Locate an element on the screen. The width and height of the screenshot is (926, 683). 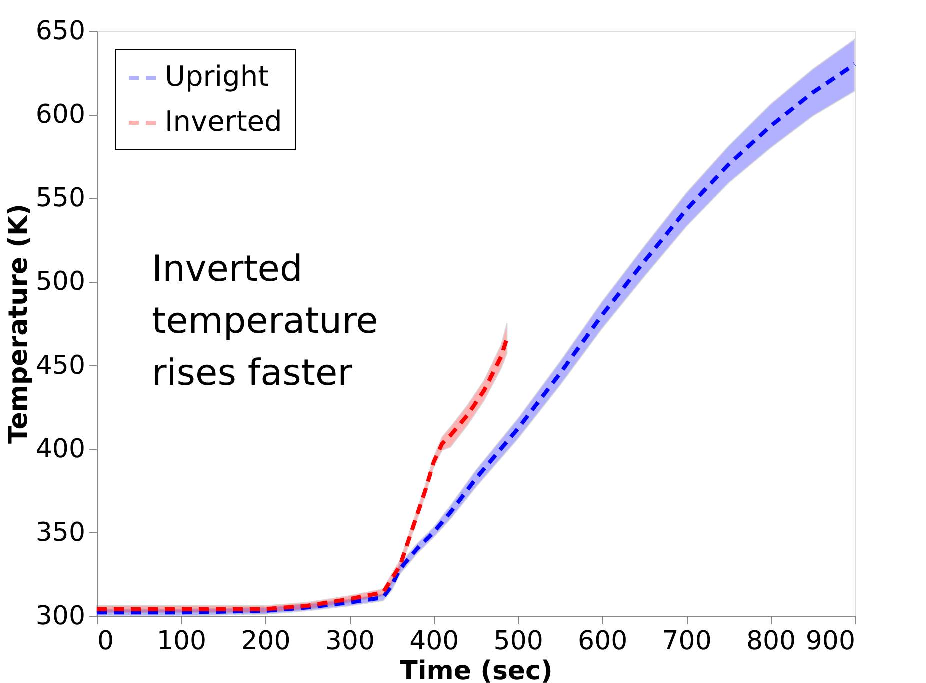
x-tick-label: 800 is located at coordinates (771, 641).